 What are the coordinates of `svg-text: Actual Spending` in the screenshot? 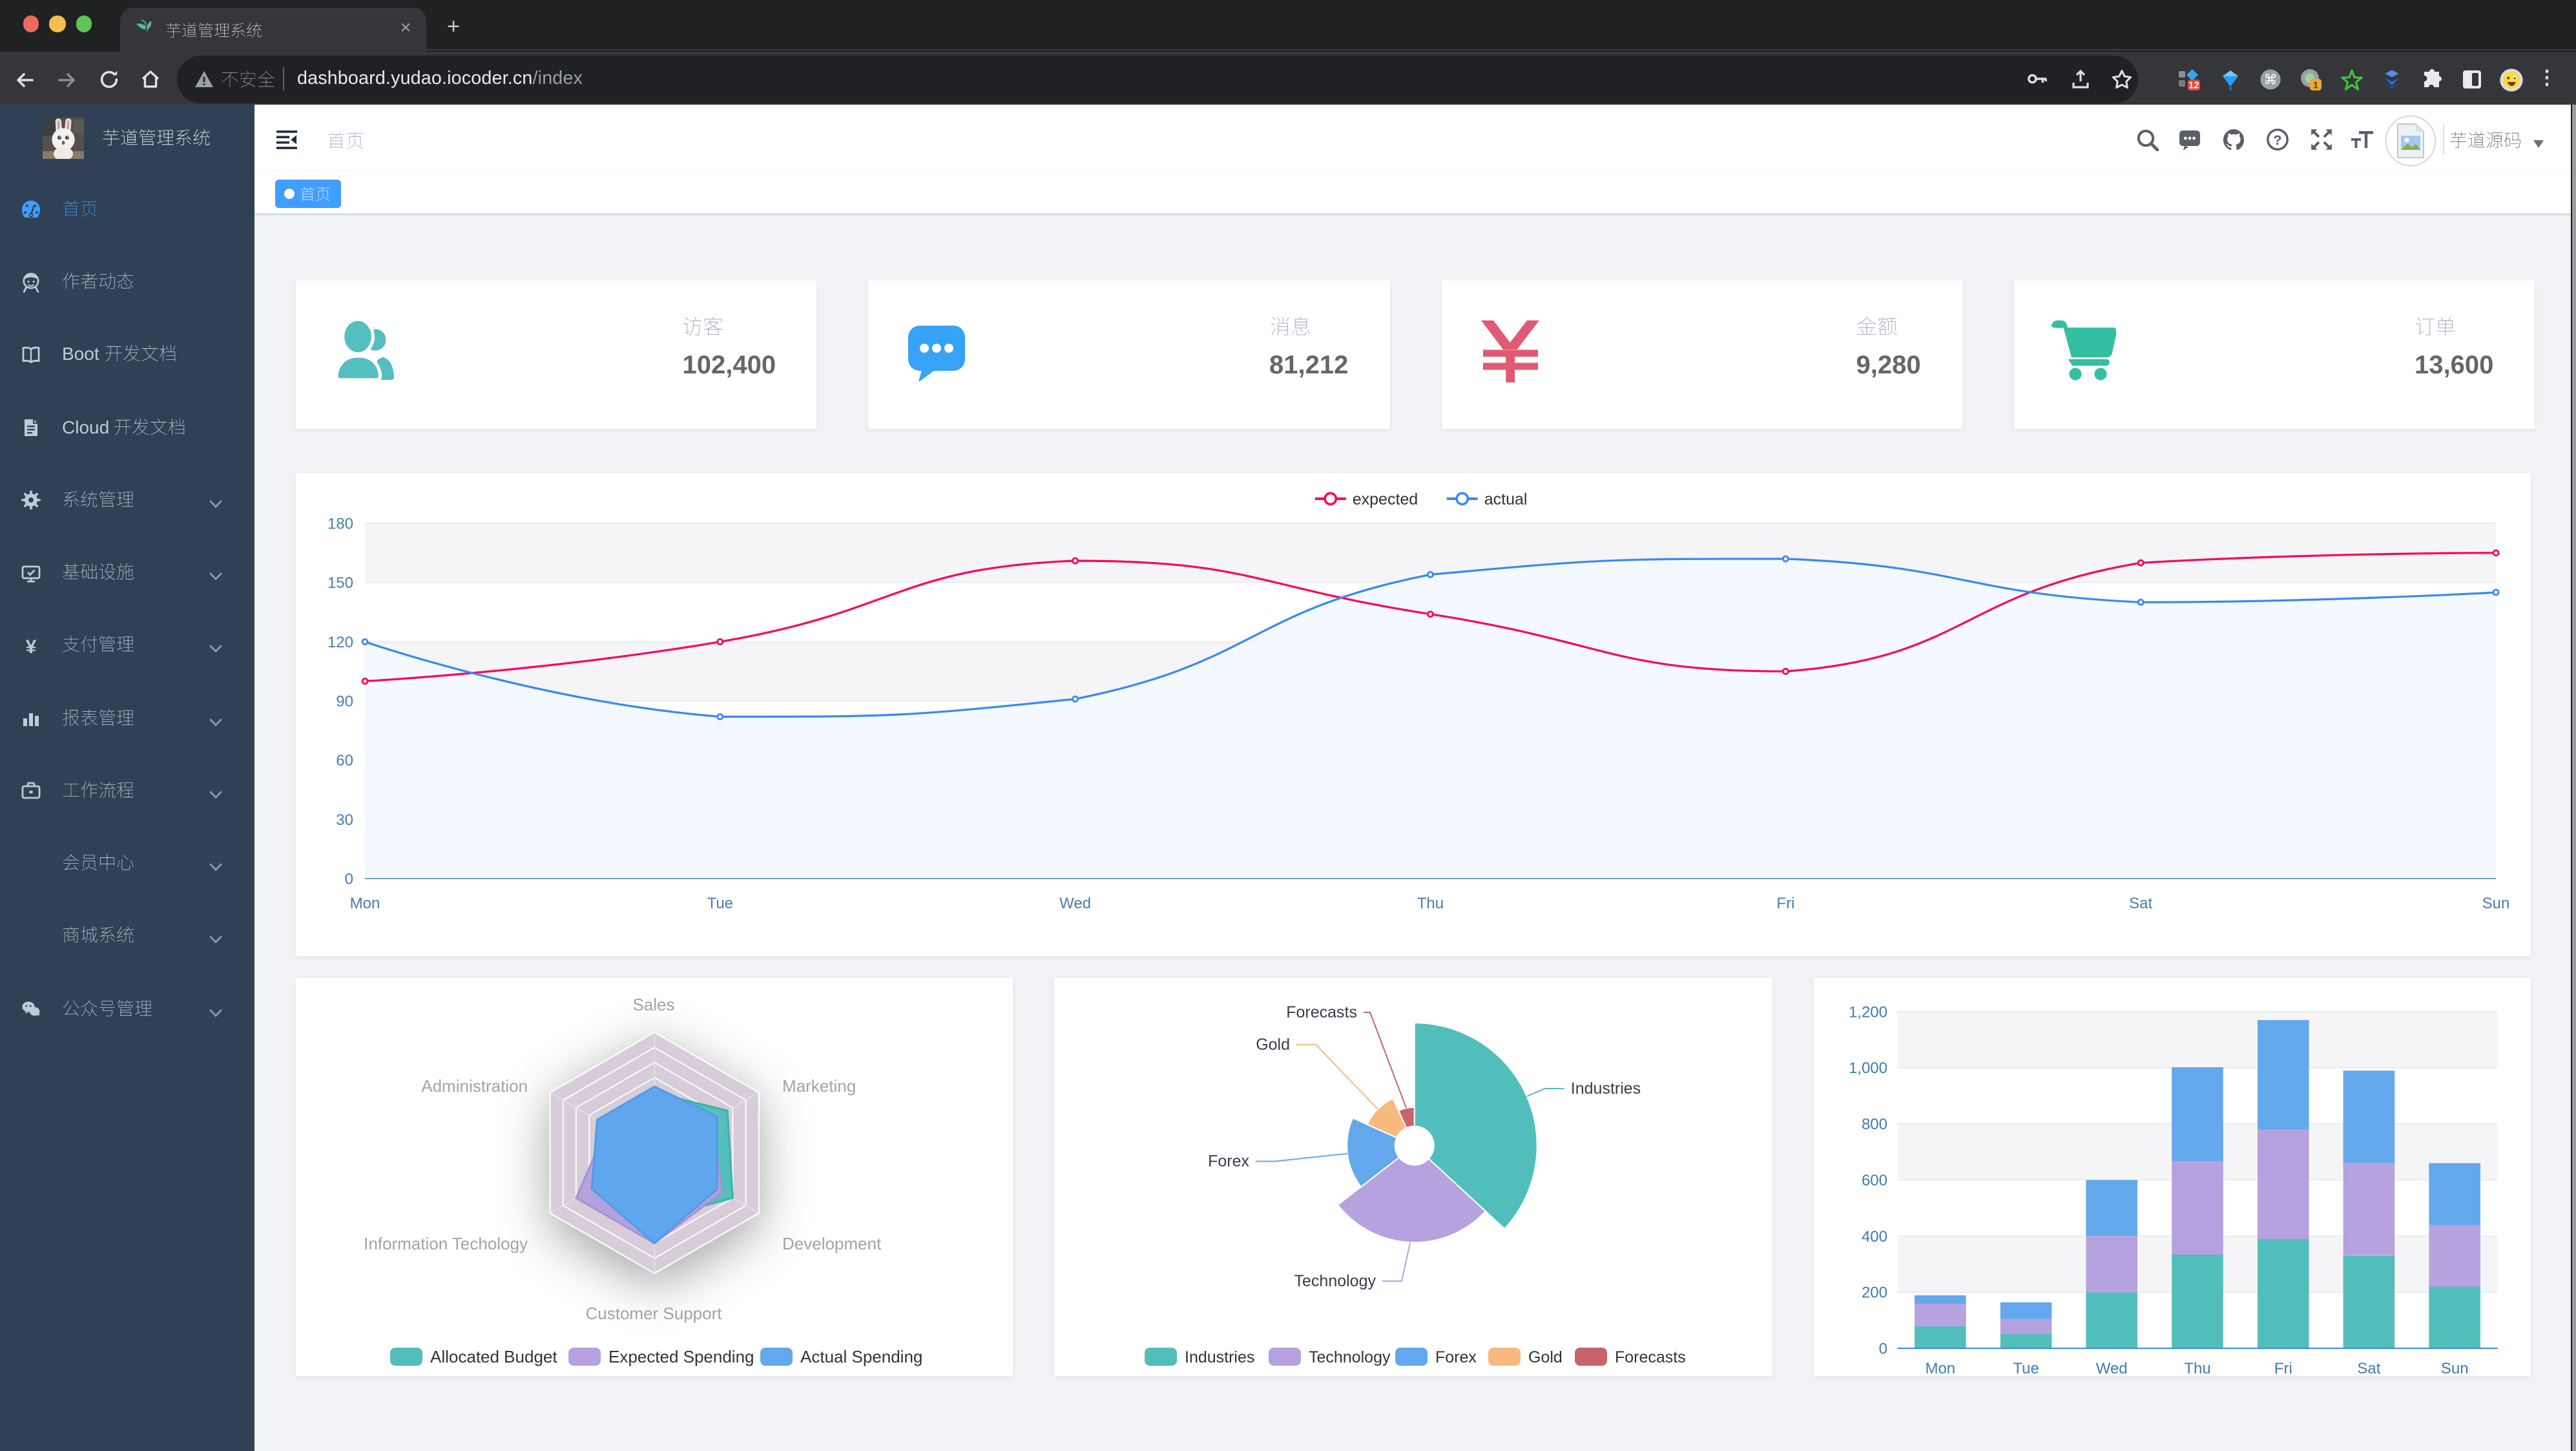 It's located at (862, 1357).